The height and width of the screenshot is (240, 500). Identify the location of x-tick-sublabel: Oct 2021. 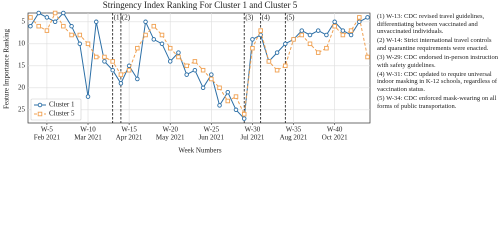
(335, 138).